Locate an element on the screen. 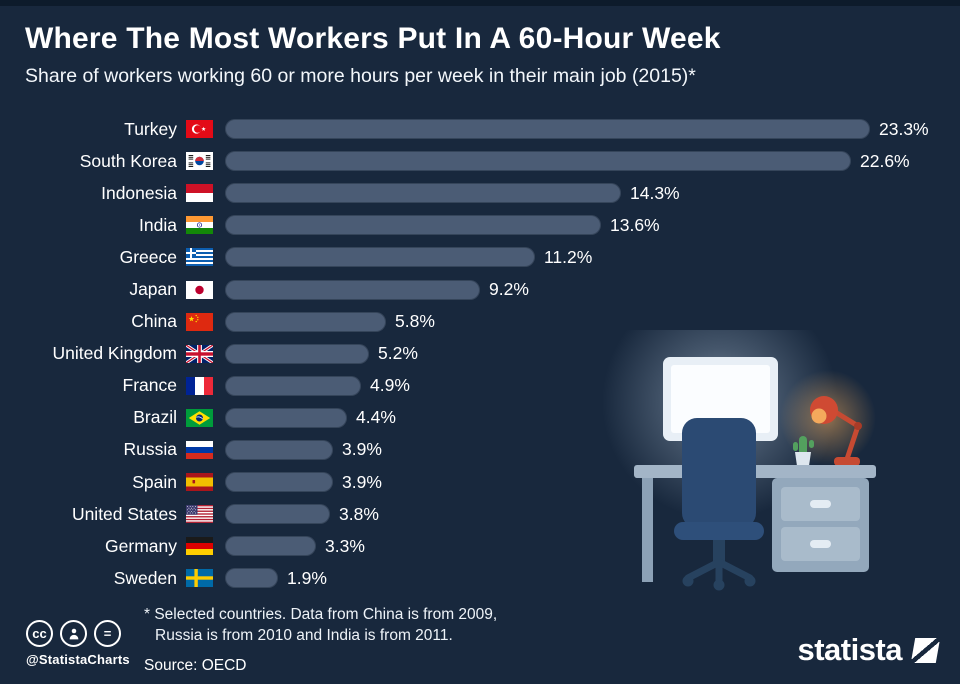 This screenshot has height=684, width=960. value-label: 4.4% is located at coordinates (376, 417).